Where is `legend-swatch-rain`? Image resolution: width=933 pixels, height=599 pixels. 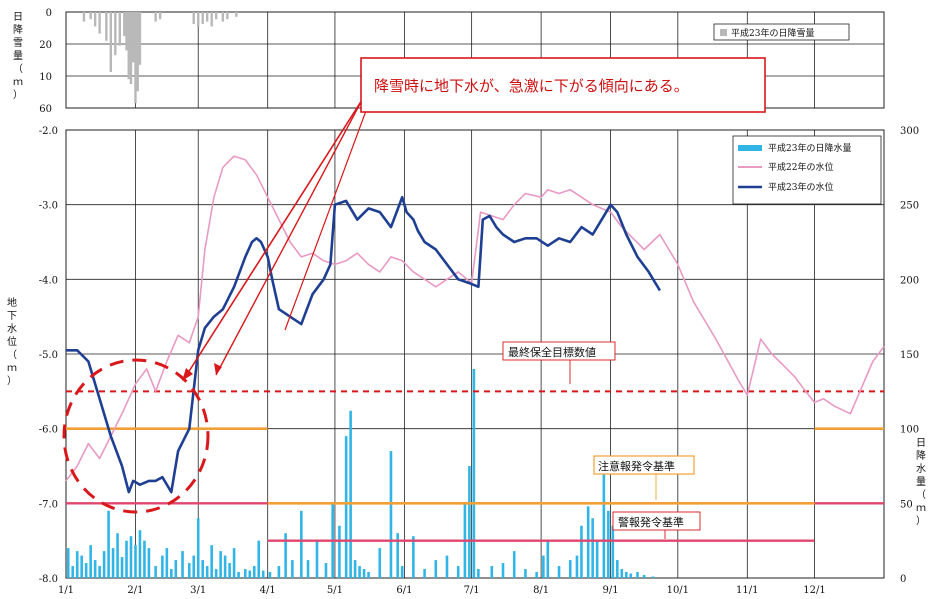 legend-swatch-rain is located at coordinates (750, 148).